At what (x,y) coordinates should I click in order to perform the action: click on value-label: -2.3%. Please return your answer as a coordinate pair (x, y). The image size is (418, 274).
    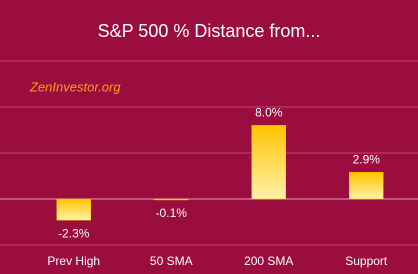
    Looking at the image, I should click on (74, 233).